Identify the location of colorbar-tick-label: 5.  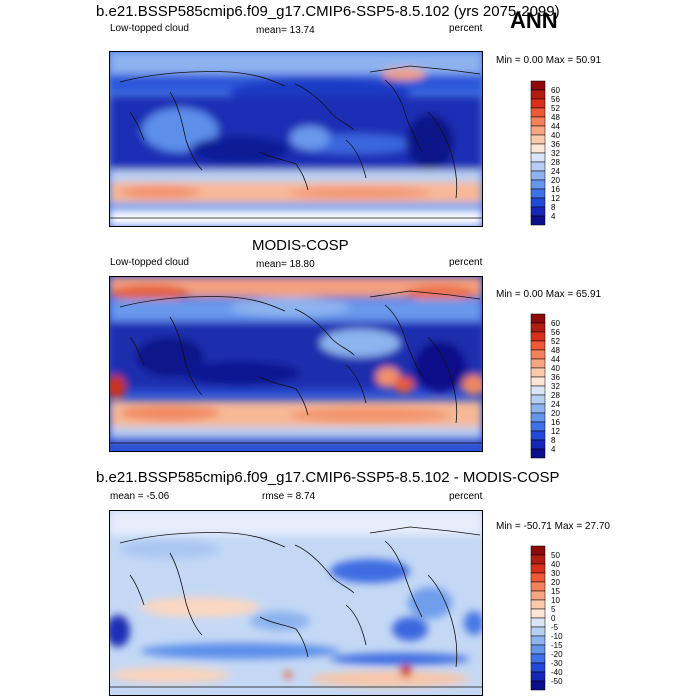
(553, 609).